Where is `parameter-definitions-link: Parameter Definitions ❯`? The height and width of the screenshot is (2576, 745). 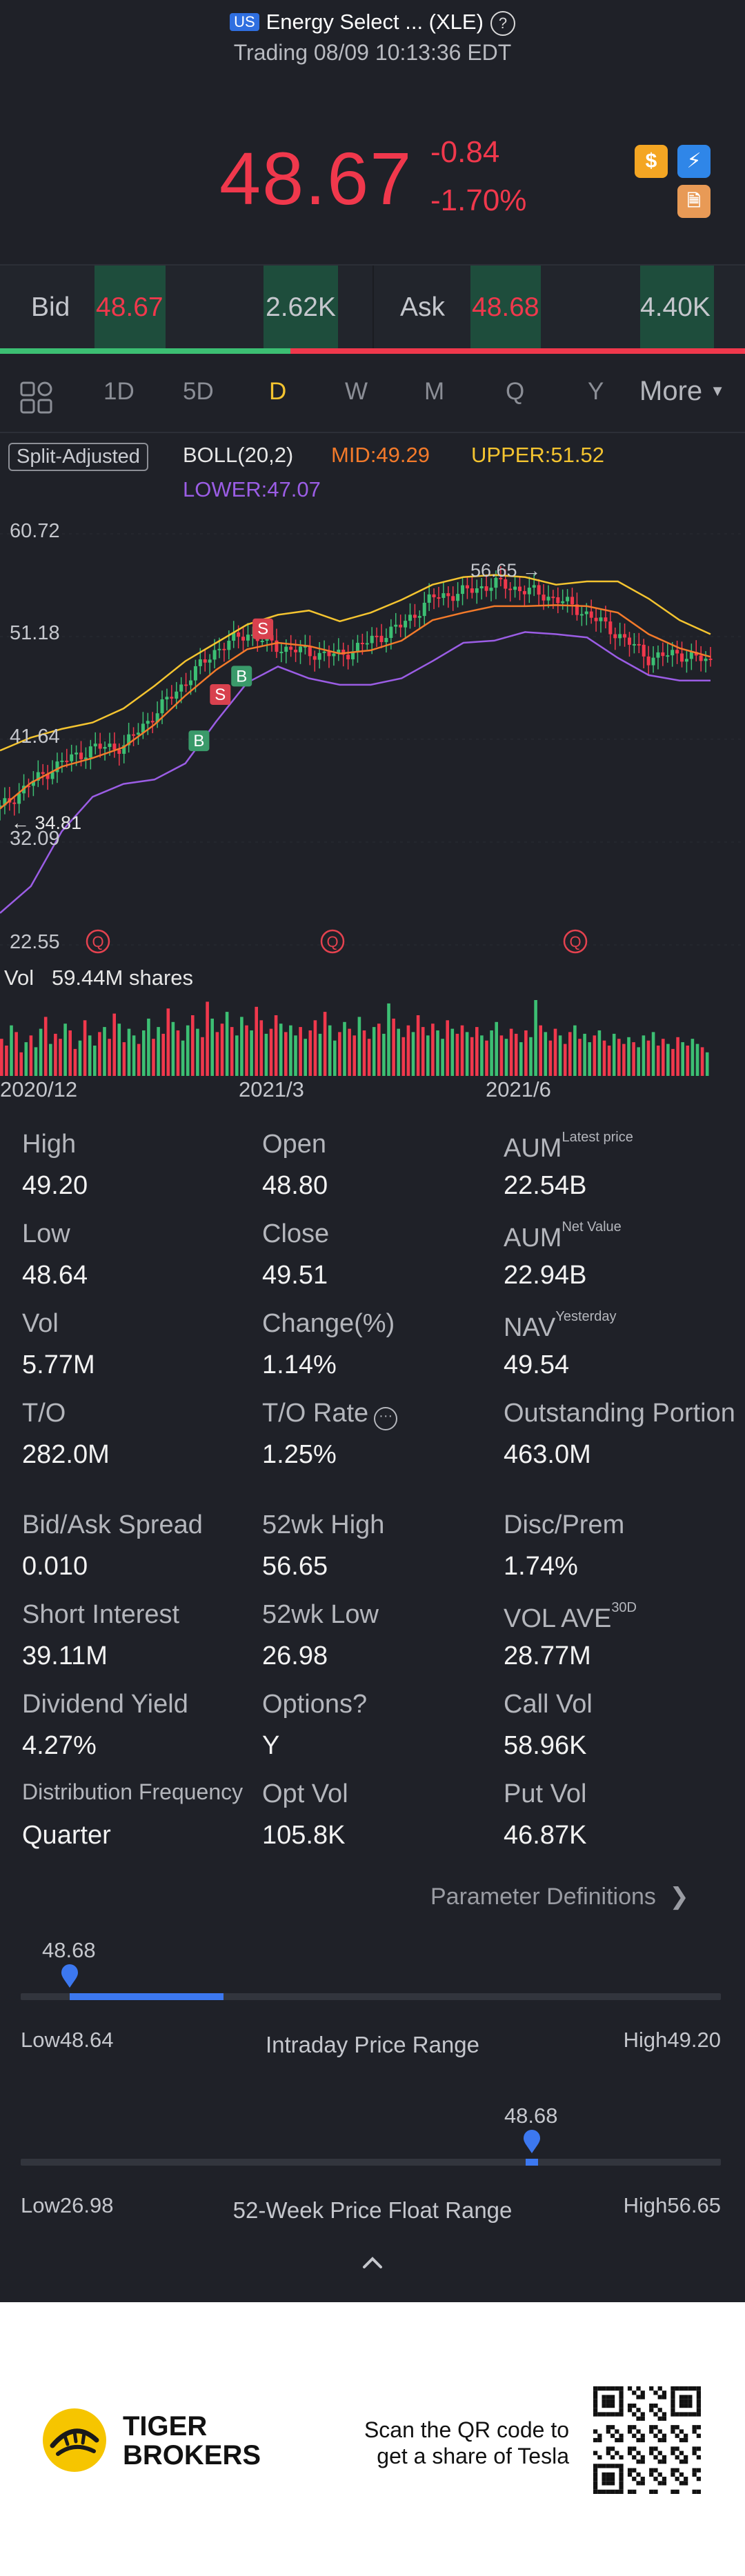 parameter-definitions-link: Parameter Definitions ❯ is located at coordinates (559, 1896).